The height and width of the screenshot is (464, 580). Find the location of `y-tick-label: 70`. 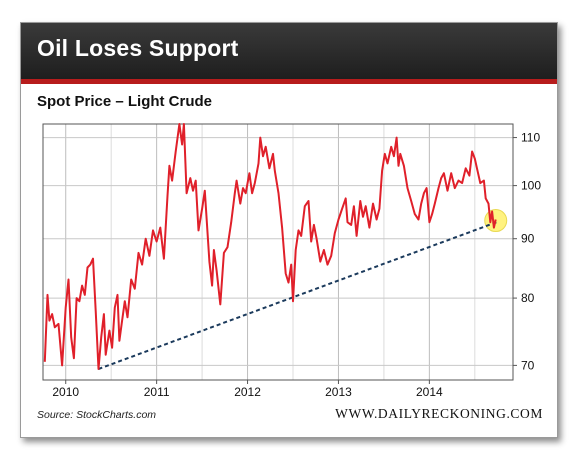

y-tick-label: 70 is located at coordinates (528, 365).